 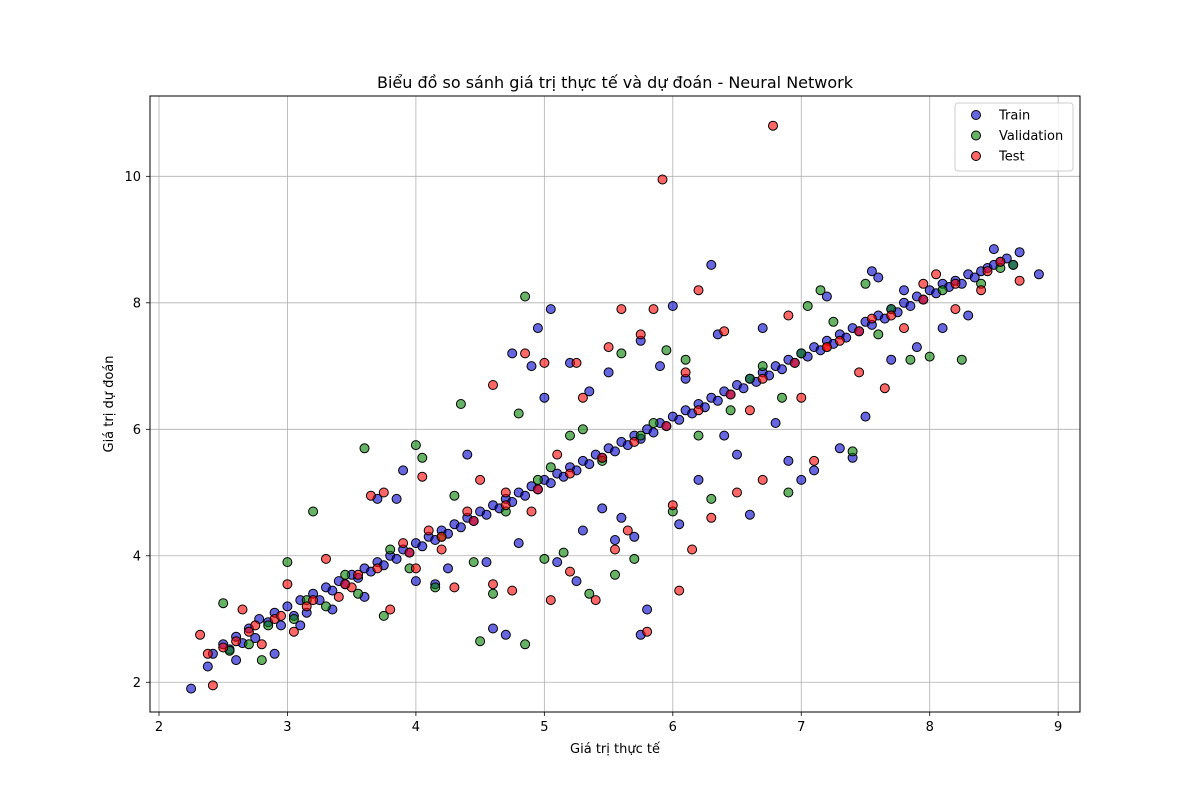 What do you see at coordinates (976, 115) in the screenshot?
I see `legend-marker-train` at bounding box center [976, 115].